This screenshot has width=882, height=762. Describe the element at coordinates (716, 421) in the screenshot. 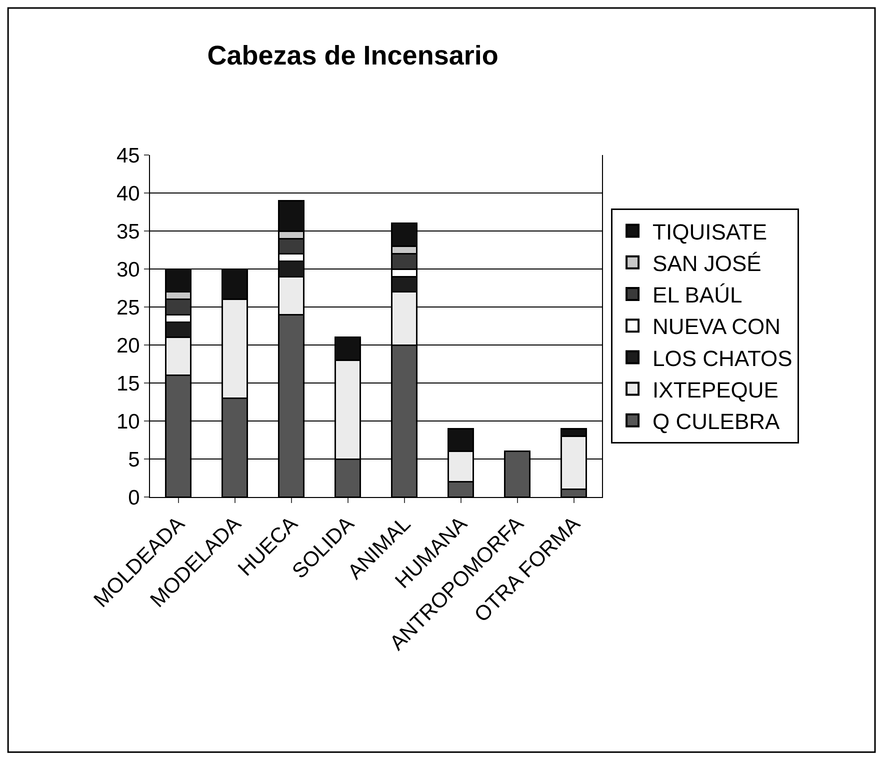

I see `legend-label: Q CULEBRA` at that location.